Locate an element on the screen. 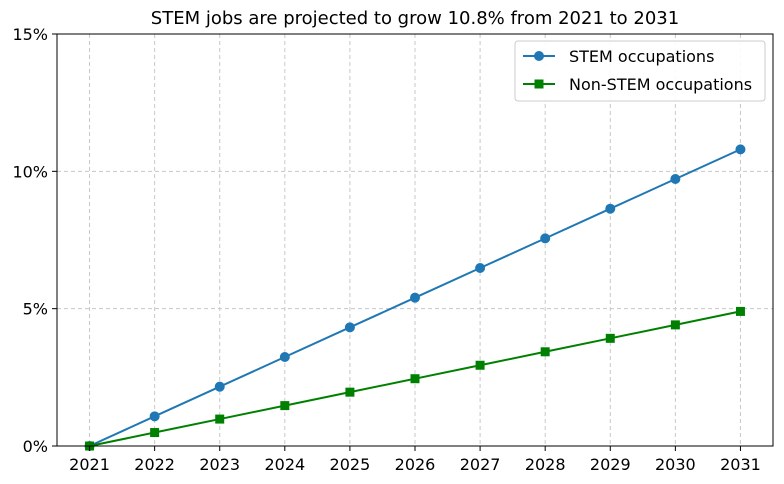 The height and width of the screenshot is (484, 784). legend-marker-circle is located at coordinates (539, 56).